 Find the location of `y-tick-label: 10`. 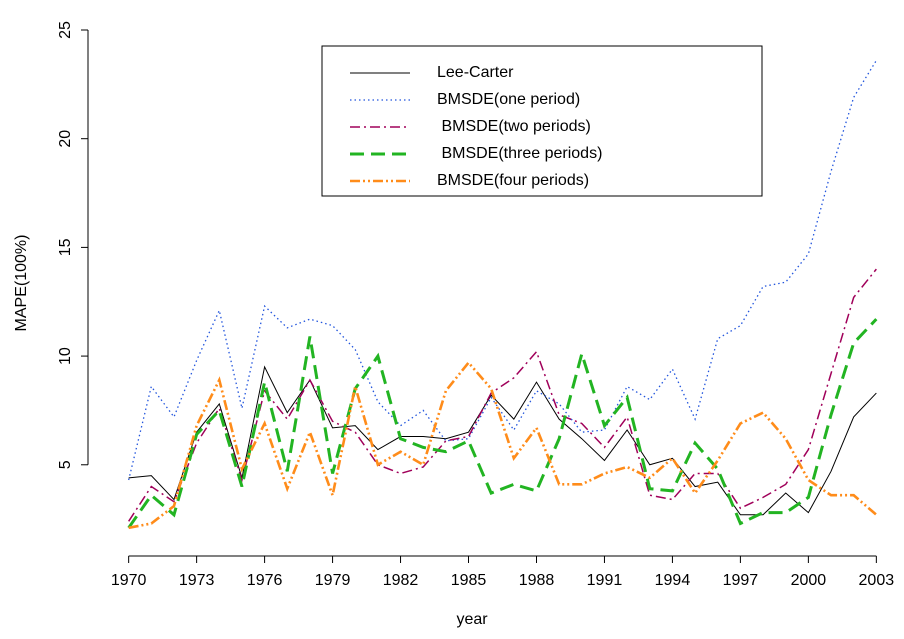

y-tick-label: 10 is located at coordinates (65, 356).